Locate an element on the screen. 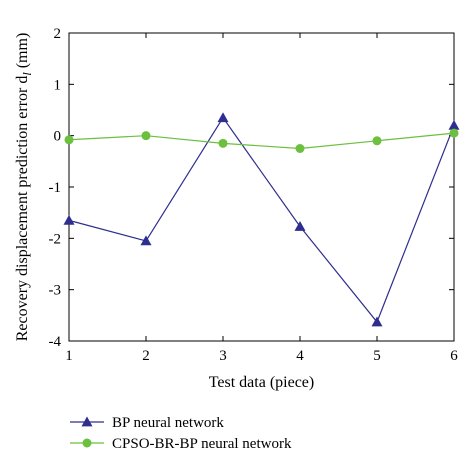 This screenshot has height=466, width=474. x-tick-label: 4 is located at coordinates (300, 356).